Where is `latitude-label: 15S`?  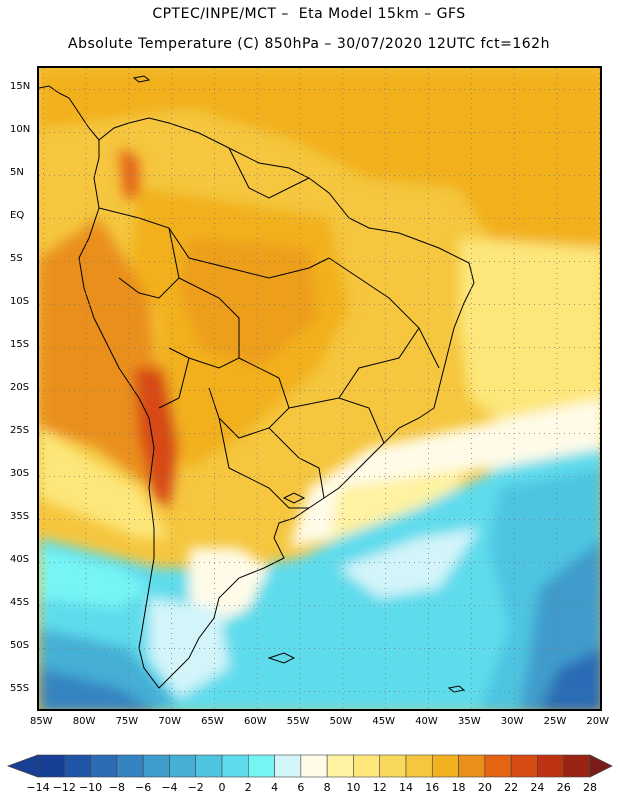 latitude-label: 15S is located at coordinates (20, 344).